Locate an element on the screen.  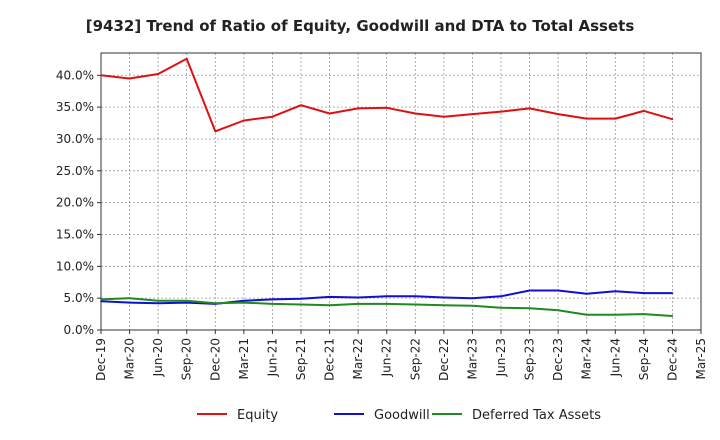
legend-label: Deferred Tax Assets is located at coordinates (536, 415).